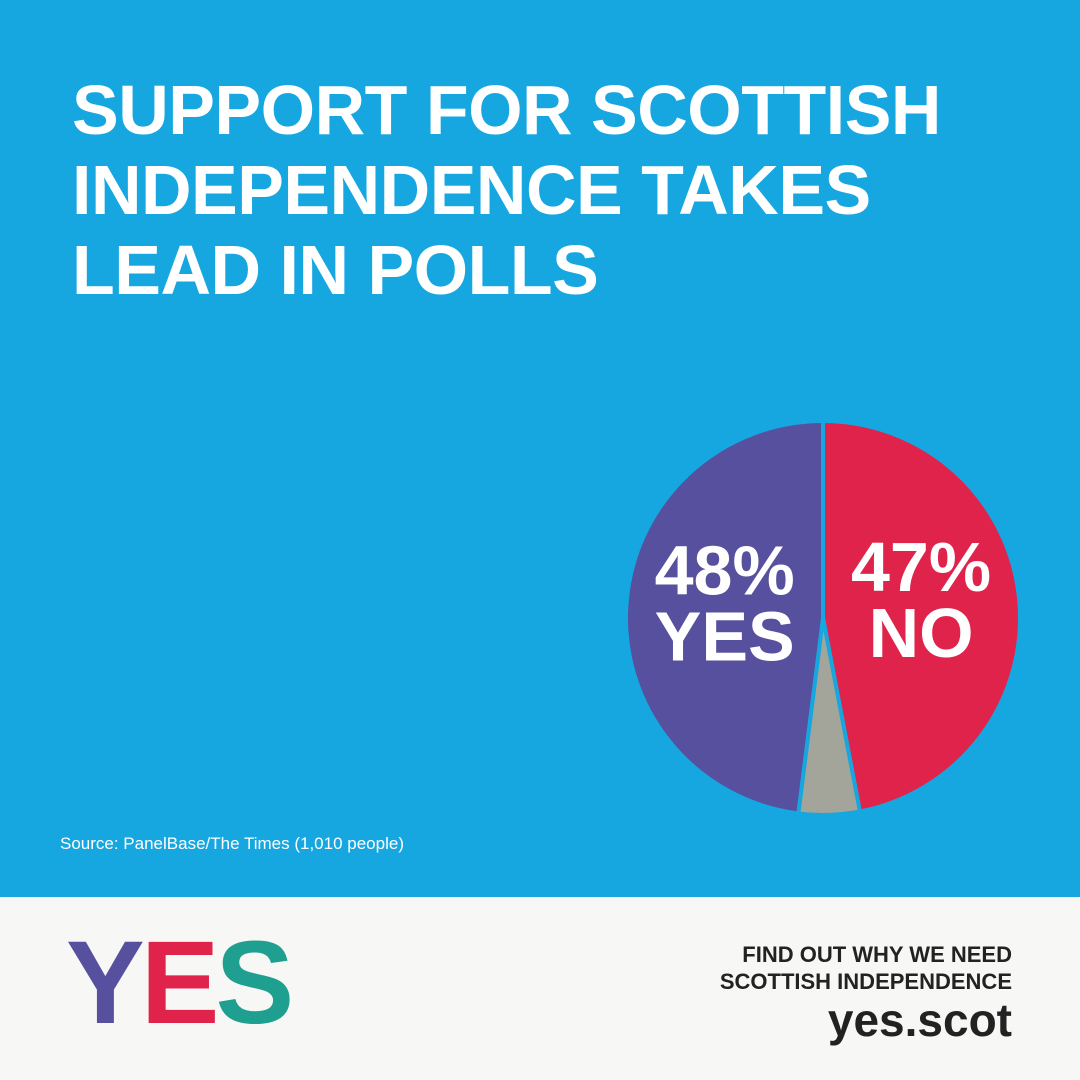 The image size is (1080, 1080). I want to click on chart: 47%NO 48%YES, so click(823, 617).